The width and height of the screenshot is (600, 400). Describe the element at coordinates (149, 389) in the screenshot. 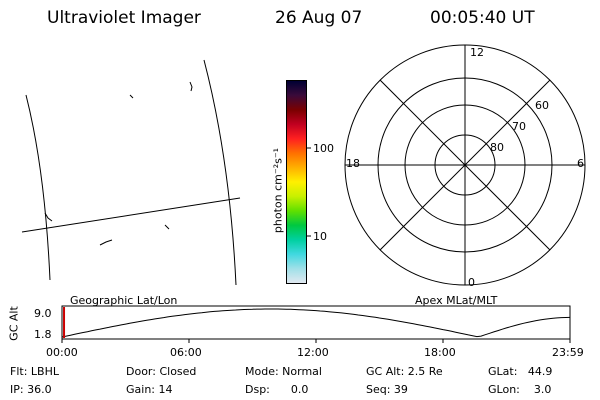

I see `info-gain: Gain: 14` at that location.